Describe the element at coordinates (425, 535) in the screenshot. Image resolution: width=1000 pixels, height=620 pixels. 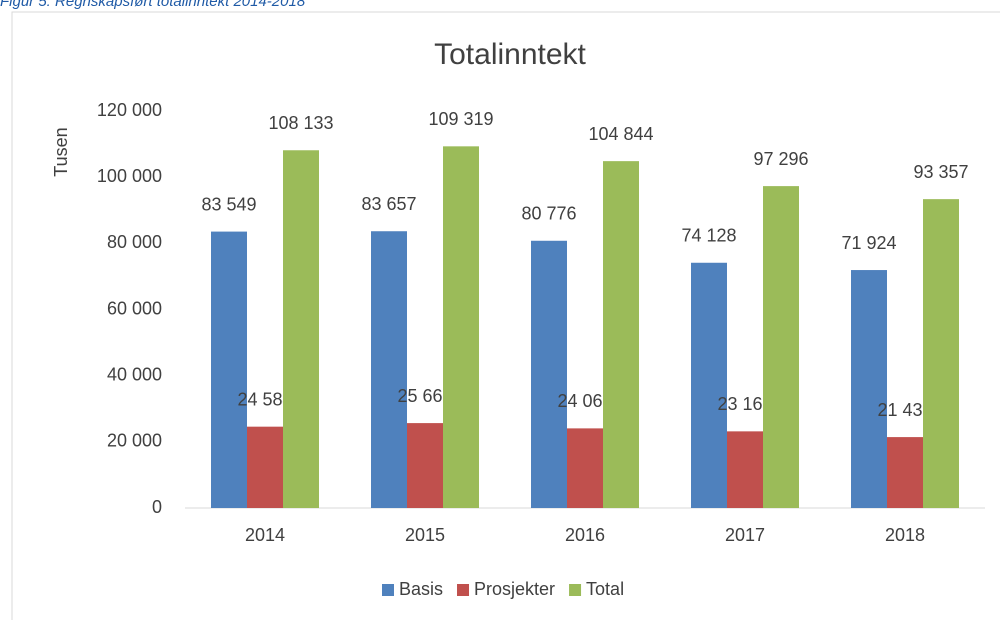
I see `x-tick-label: 2015` at that location.